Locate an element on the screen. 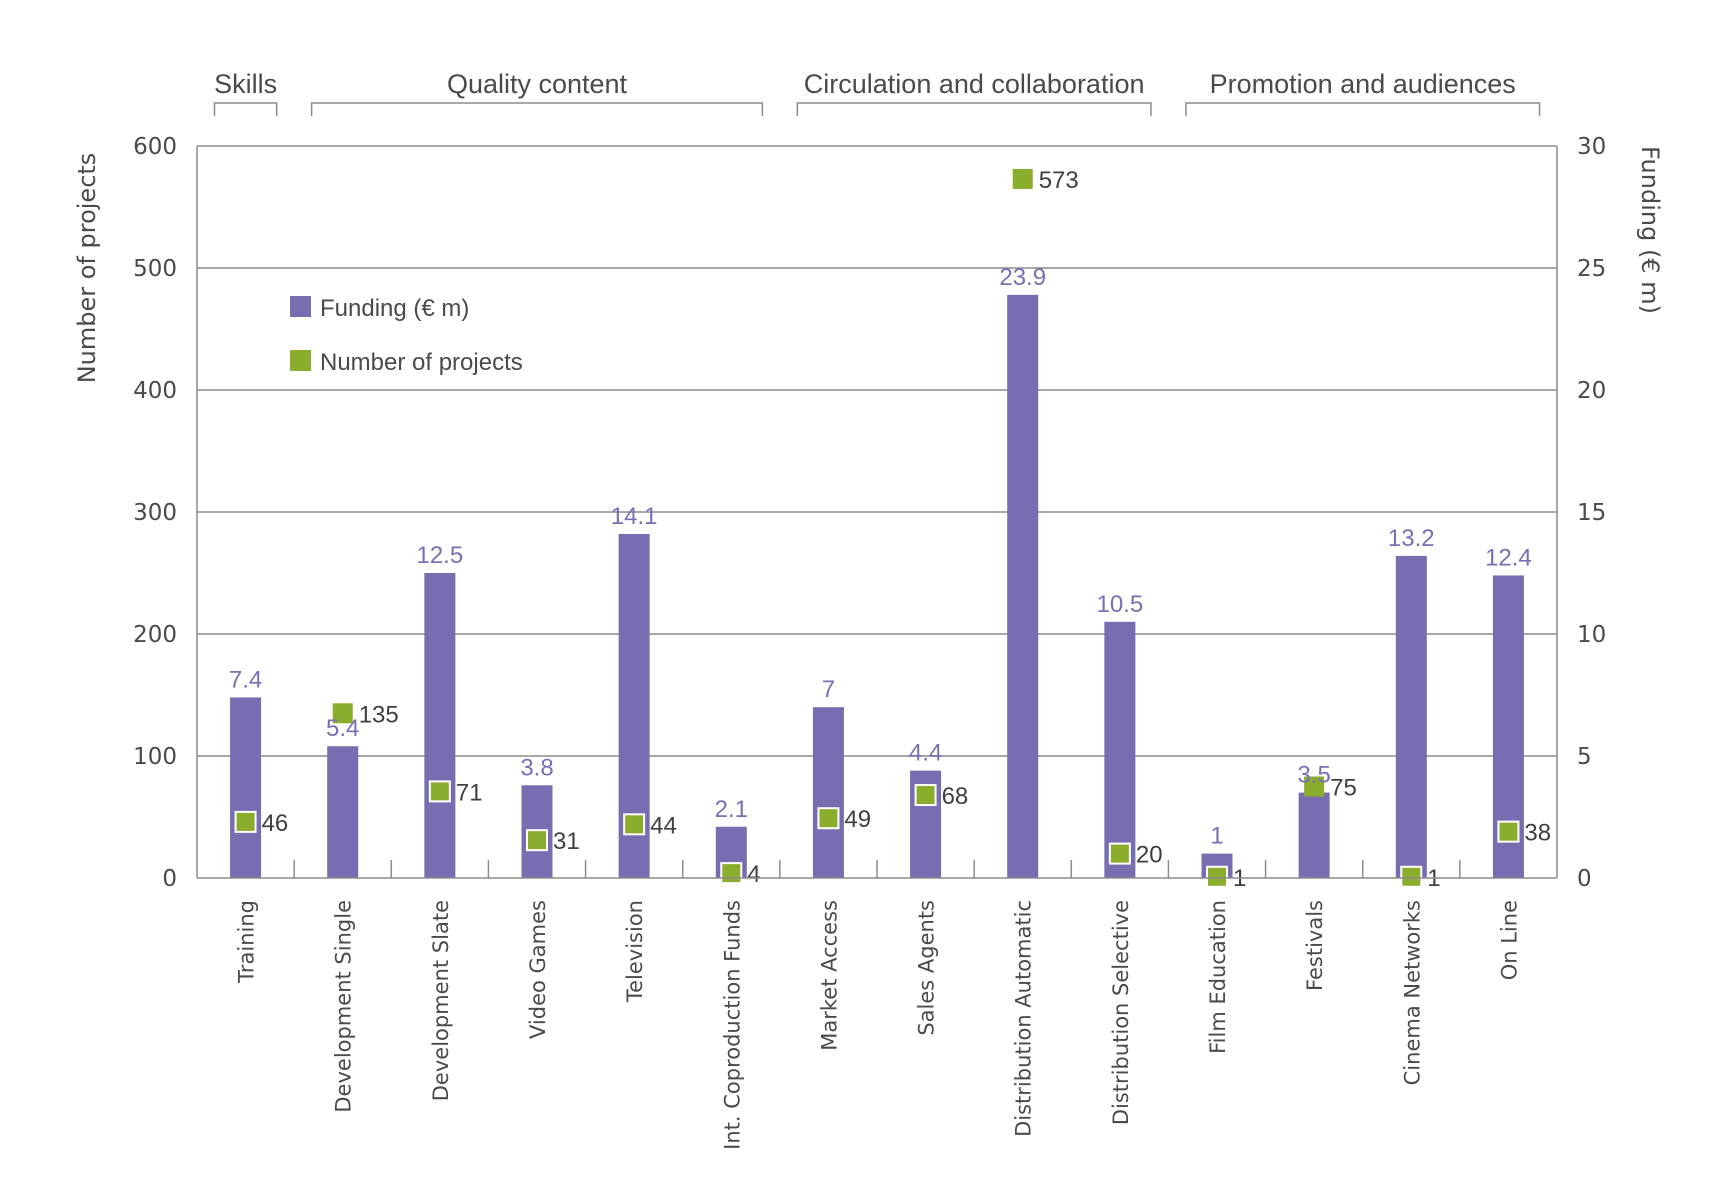  y-axis-title: Number of projects is located at coordinates (87, 268).